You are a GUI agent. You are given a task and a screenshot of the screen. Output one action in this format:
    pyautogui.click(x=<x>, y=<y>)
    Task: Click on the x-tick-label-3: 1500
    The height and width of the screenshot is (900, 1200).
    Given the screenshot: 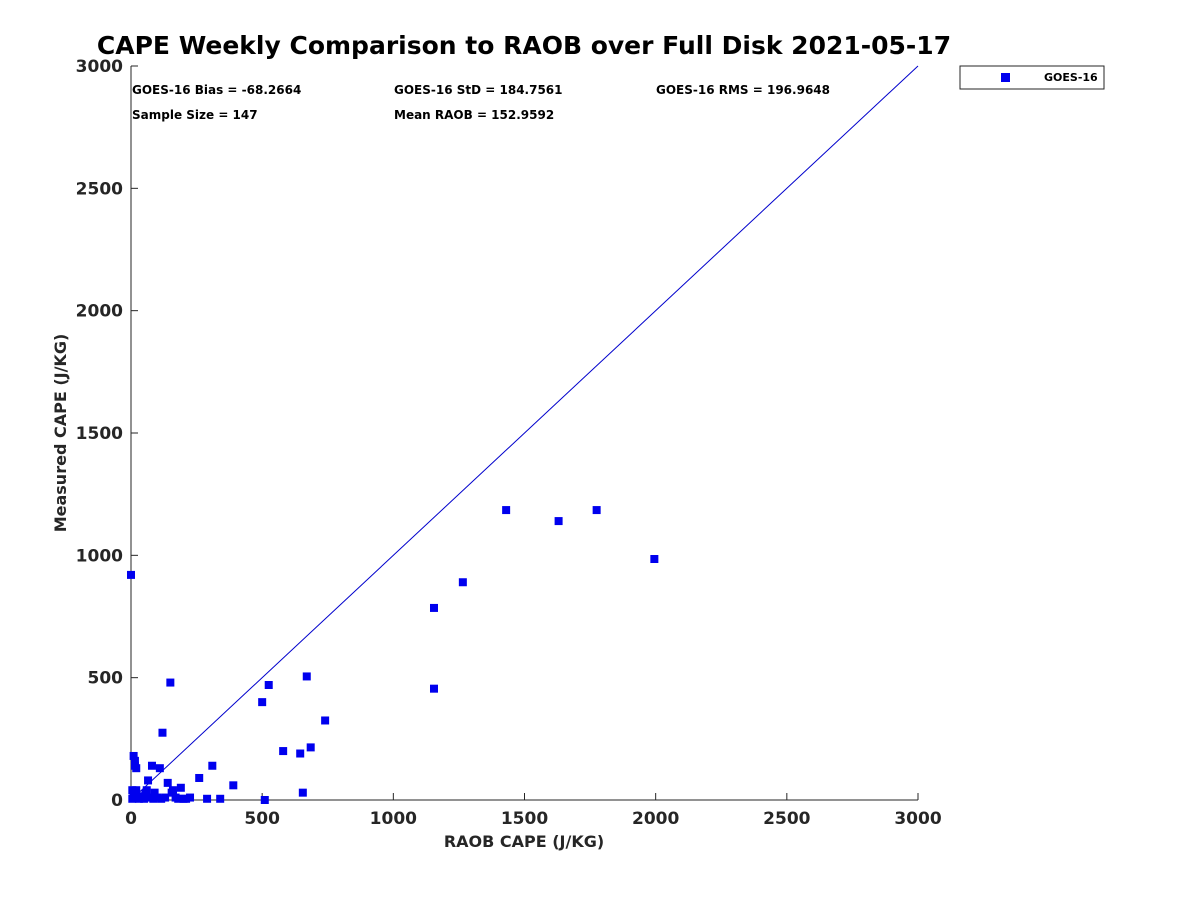 What is the action you would take?
    pyautogui.click(x=524, y=819)
    